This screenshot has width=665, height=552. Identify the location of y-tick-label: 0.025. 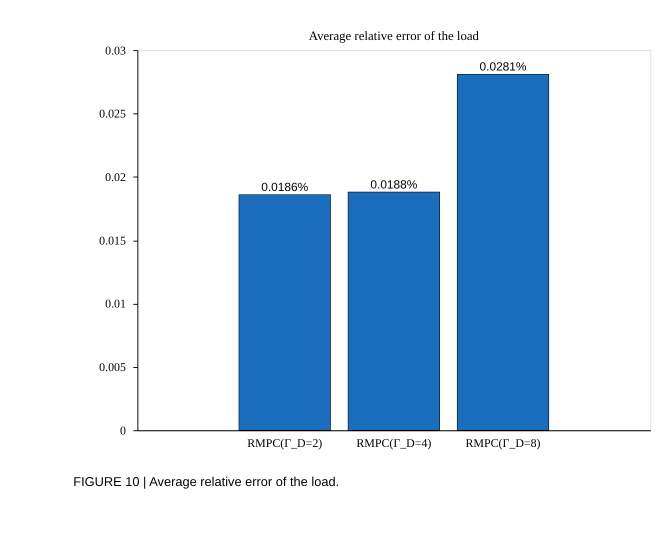
(112, 113).